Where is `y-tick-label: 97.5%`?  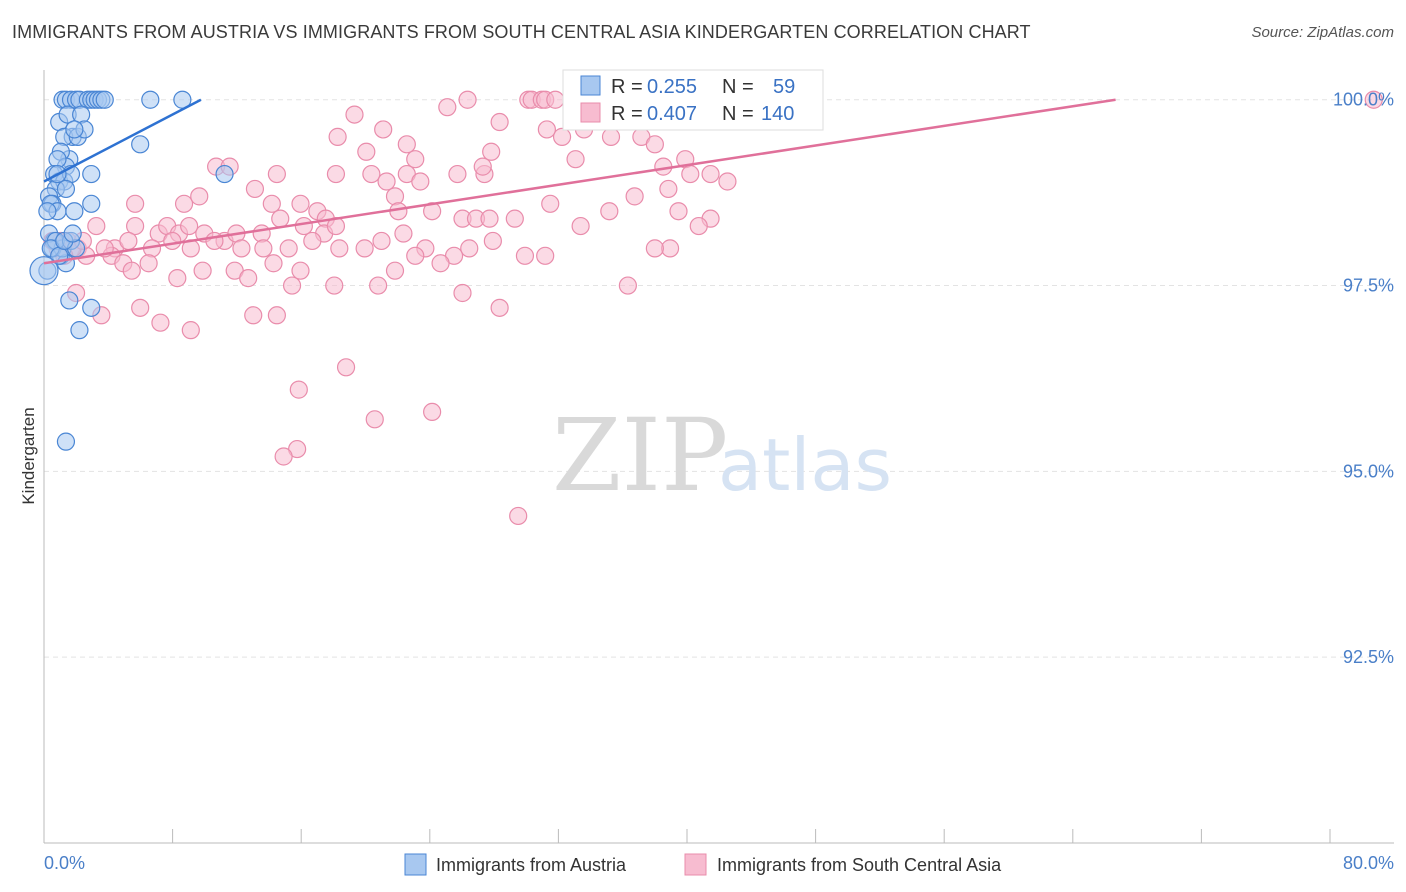 y-tick-label: 97.5% is located at coordinates (1368, 286).